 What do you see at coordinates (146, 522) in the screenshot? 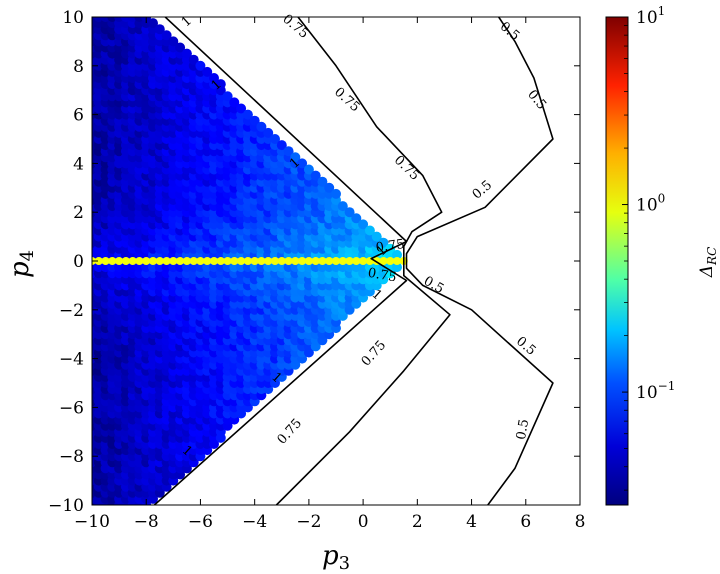
I see `x-tick-label: −8` at bounding box center [146, 522].